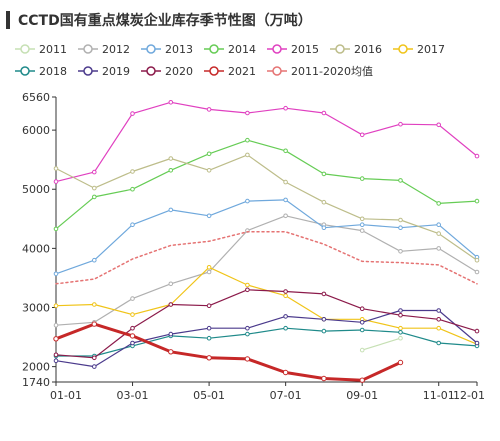 Image resolution: width=500 pixels, height=441 pixels. I want to click on legend-label: 2013, so click(179, 49).